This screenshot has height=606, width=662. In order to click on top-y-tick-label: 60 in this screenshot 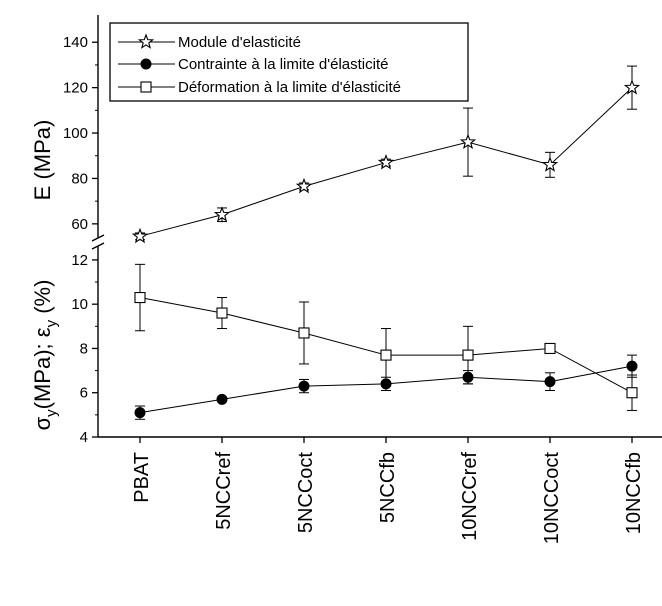, I will do `click(79, 224)`.